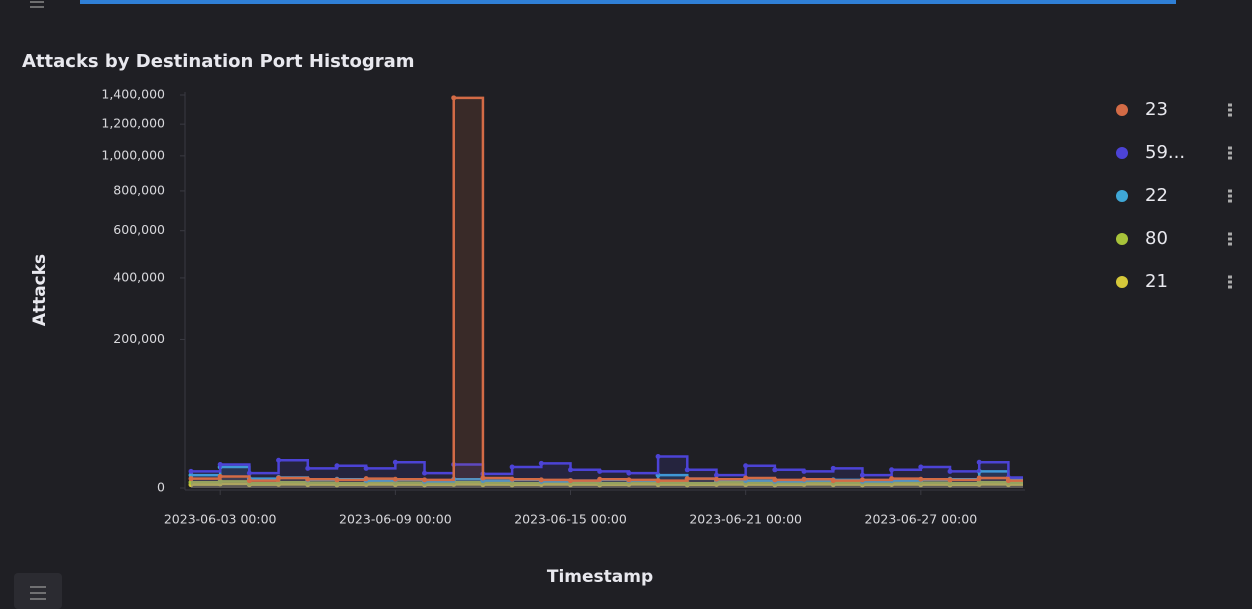 The image size is (1252, 609). I want to click on x-tick-label: 2023-06-09 00:00, so click(395, 519).